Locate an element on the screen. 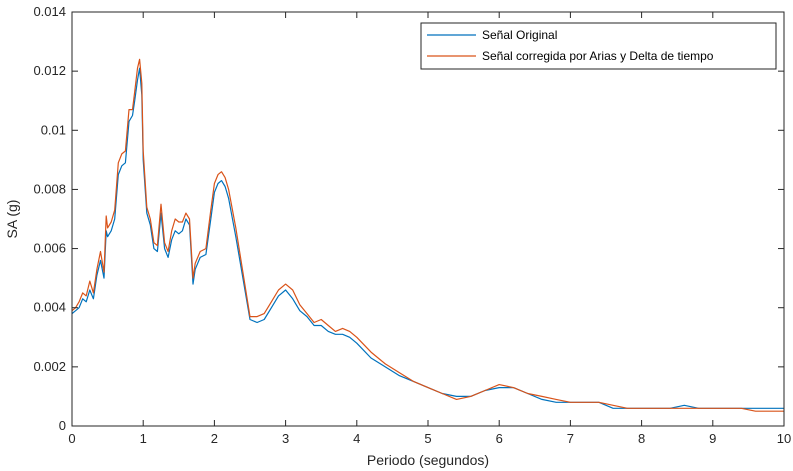 This screenshot has height=471, width=793. y-tick-label: 0.012 is located at coordinates (49, 70).